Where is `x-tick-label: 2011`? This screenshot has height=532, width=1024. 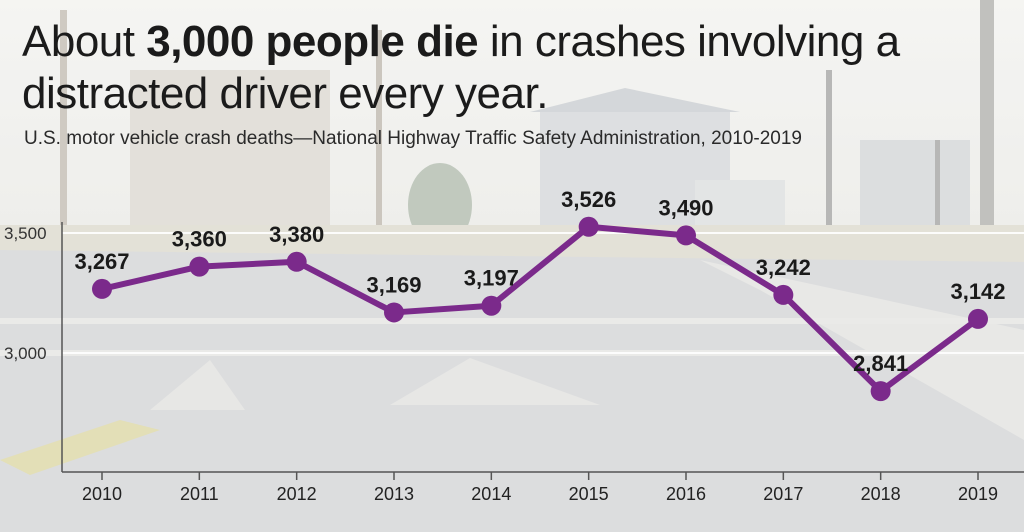
x-tick-label: 2011 is located at coordinates (199, 494).